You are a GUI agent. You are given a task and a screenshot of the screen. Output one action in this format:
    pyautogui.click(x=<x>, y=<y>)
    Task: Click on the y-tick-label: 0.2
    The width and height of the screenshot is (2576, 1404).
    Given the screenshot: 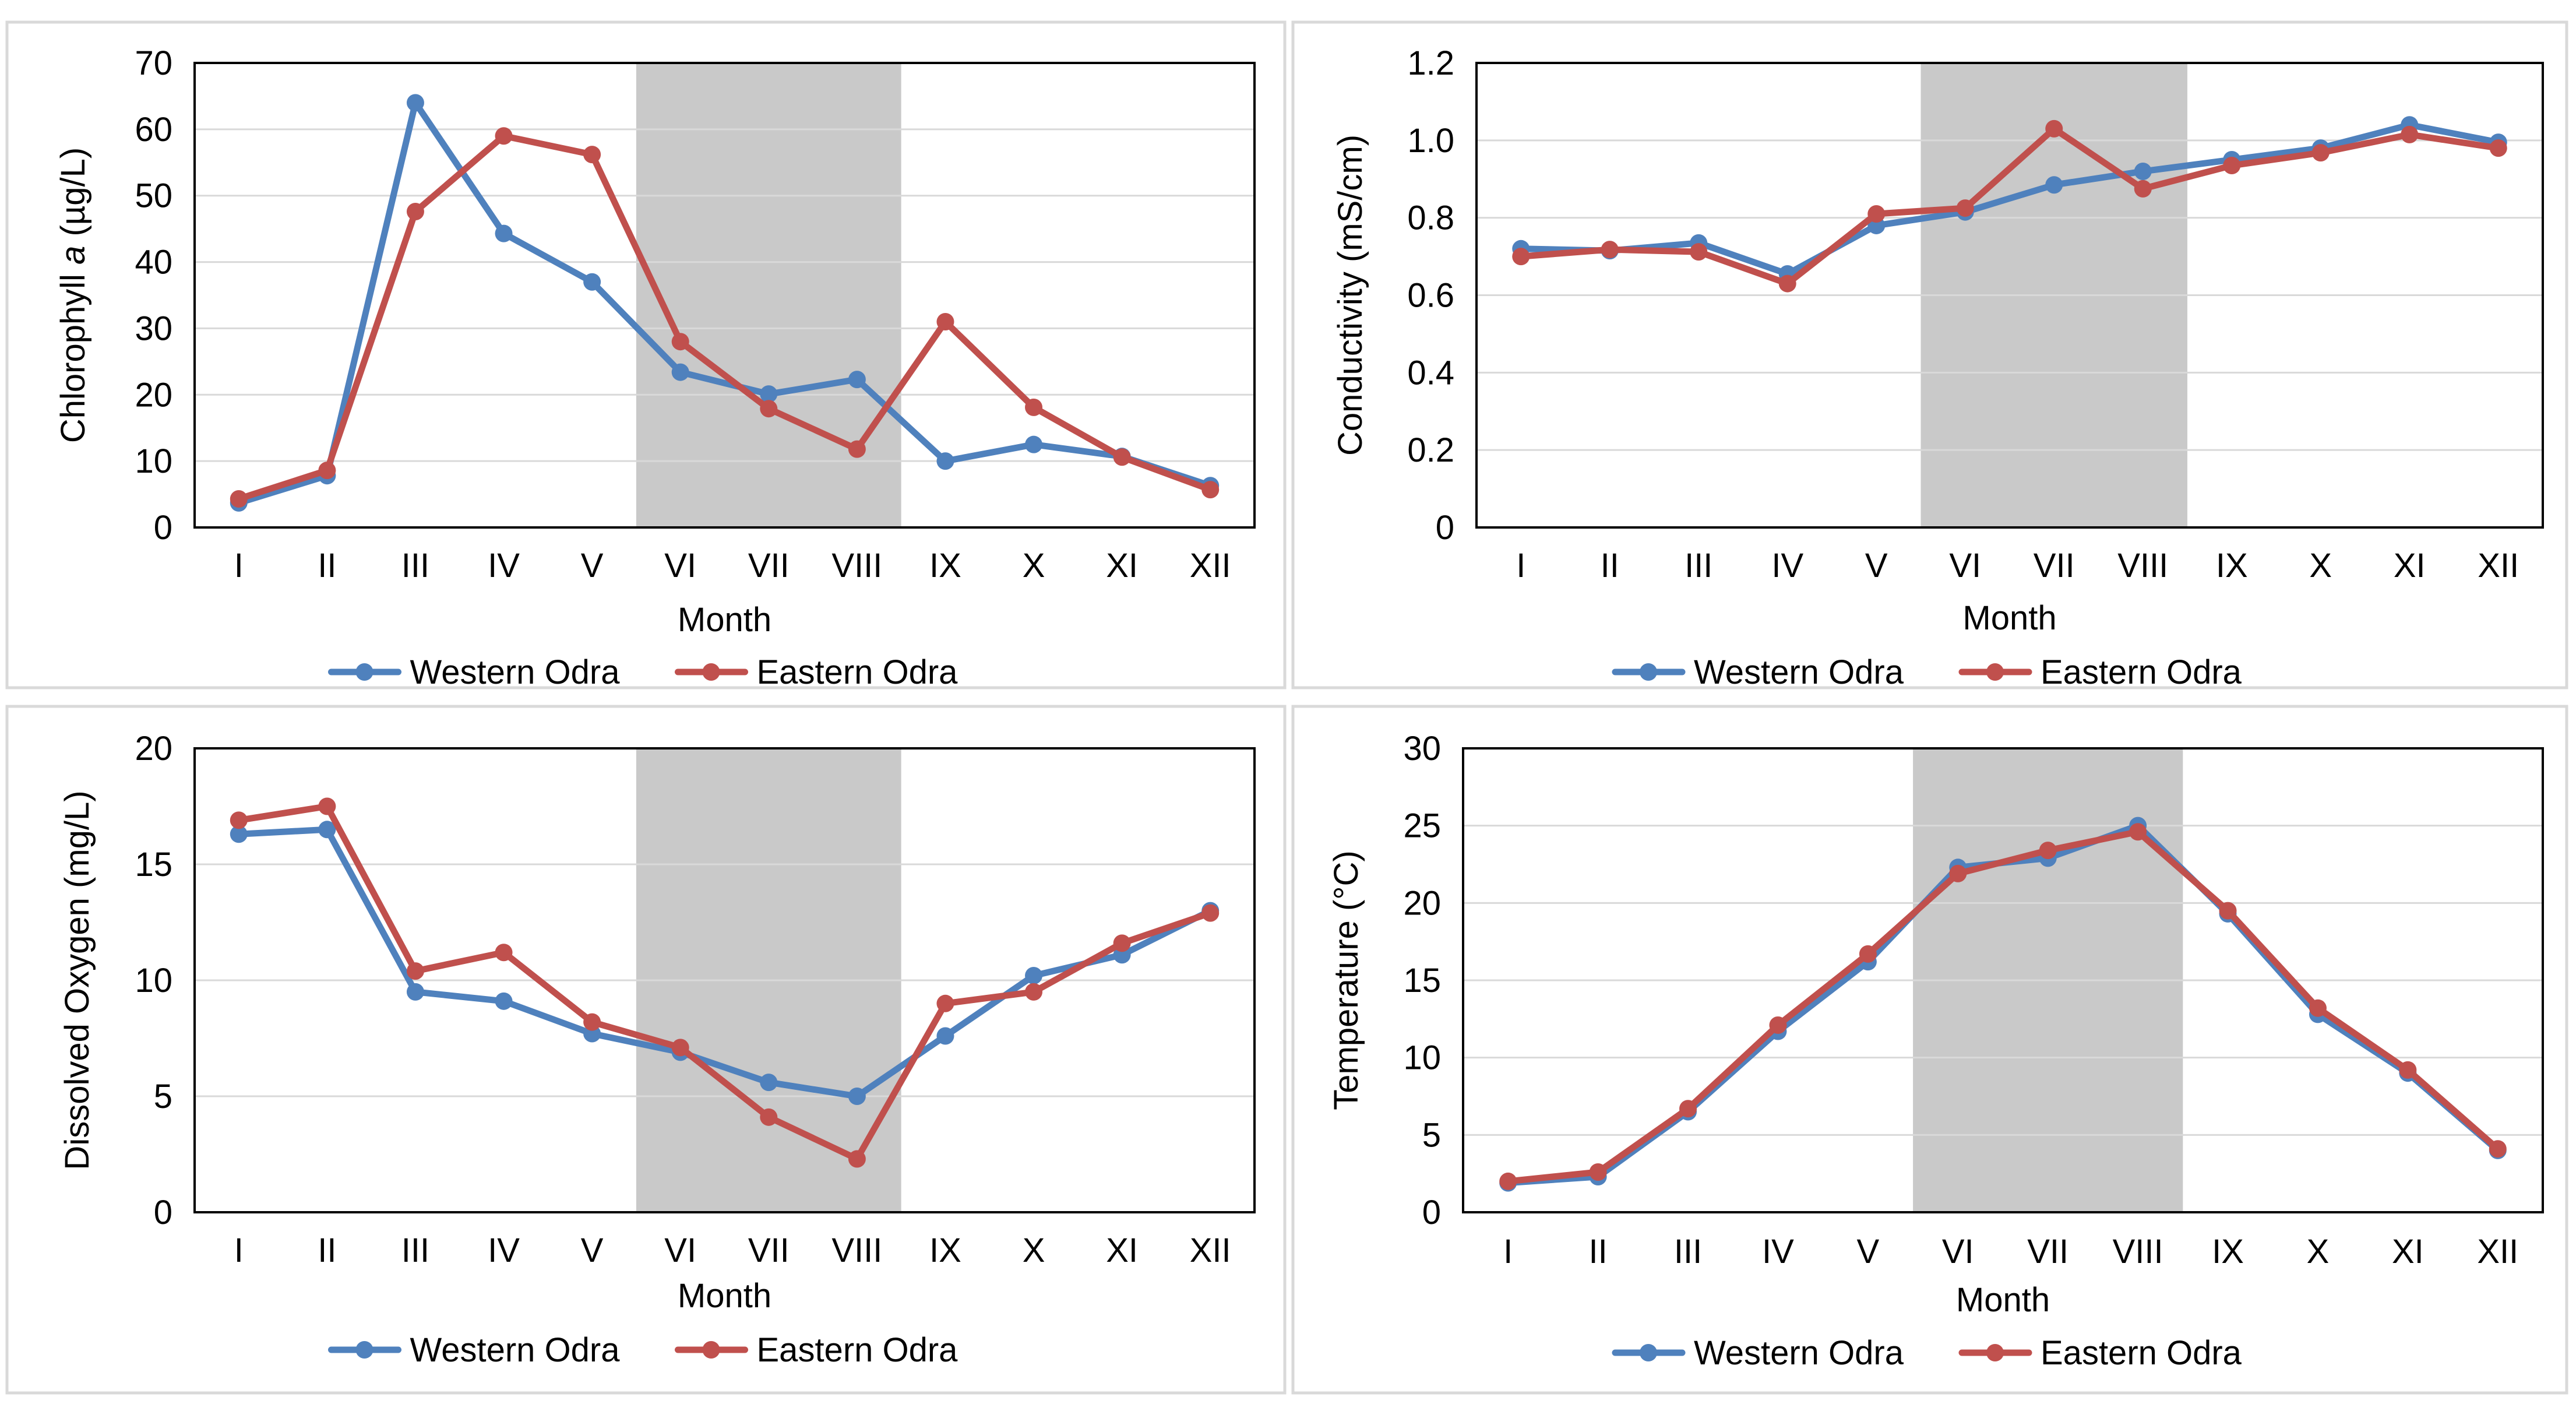 What is the action you would take?
    pyautogui.click(x=1430, y=450)
    